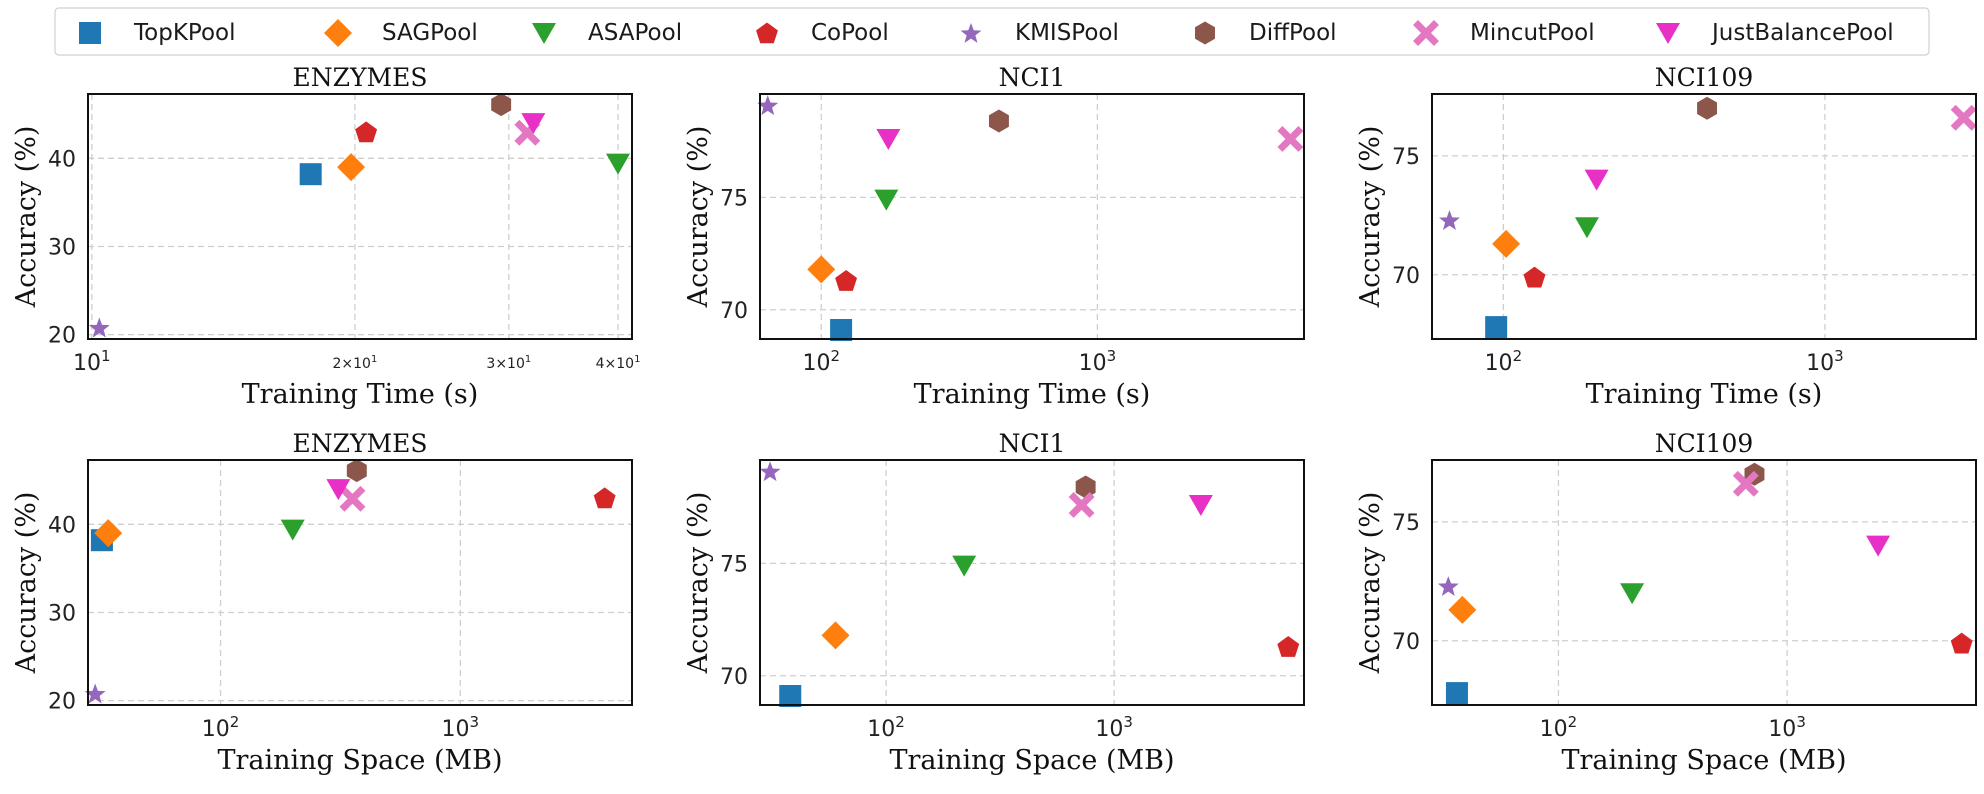 The image size is (1984, 794). I want to click on x-tick-exponent: 1, so click(374, 359).